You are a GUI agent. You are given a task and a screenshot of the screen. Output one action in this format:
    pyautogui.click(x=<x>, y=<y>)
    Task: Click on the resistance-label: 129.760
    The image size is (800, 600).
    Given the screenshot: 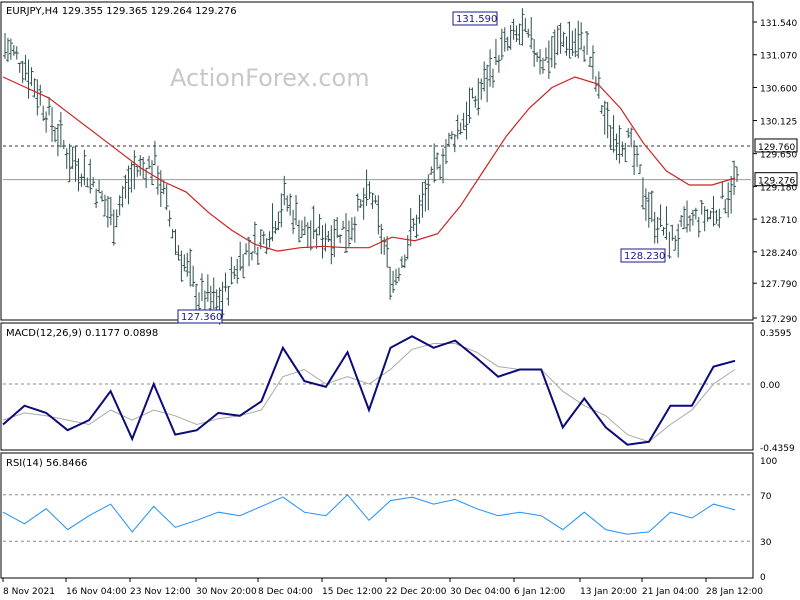 What is the action you would take?
    pyautogui.click(x=776, y=145)
    